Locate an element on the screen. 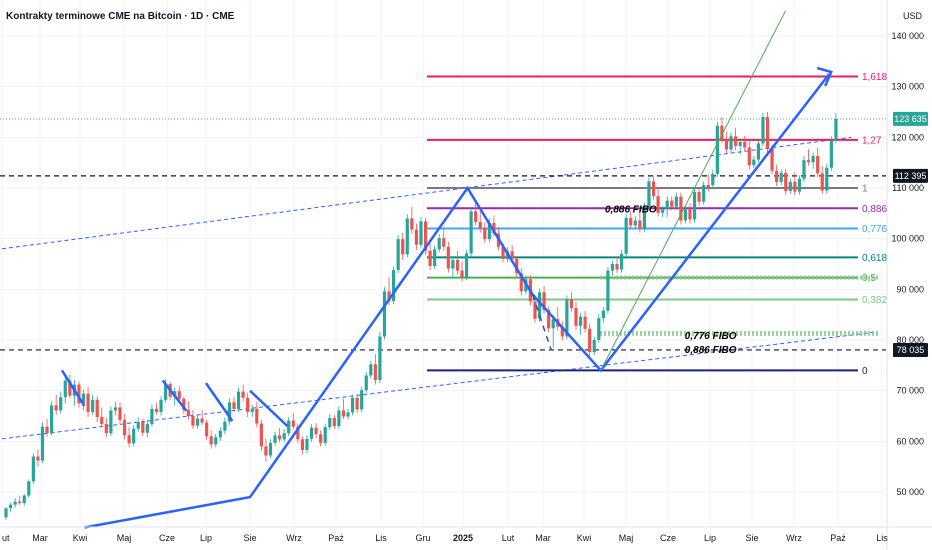  y-tick-label: 100 000 is located at coordinates (907, 239).